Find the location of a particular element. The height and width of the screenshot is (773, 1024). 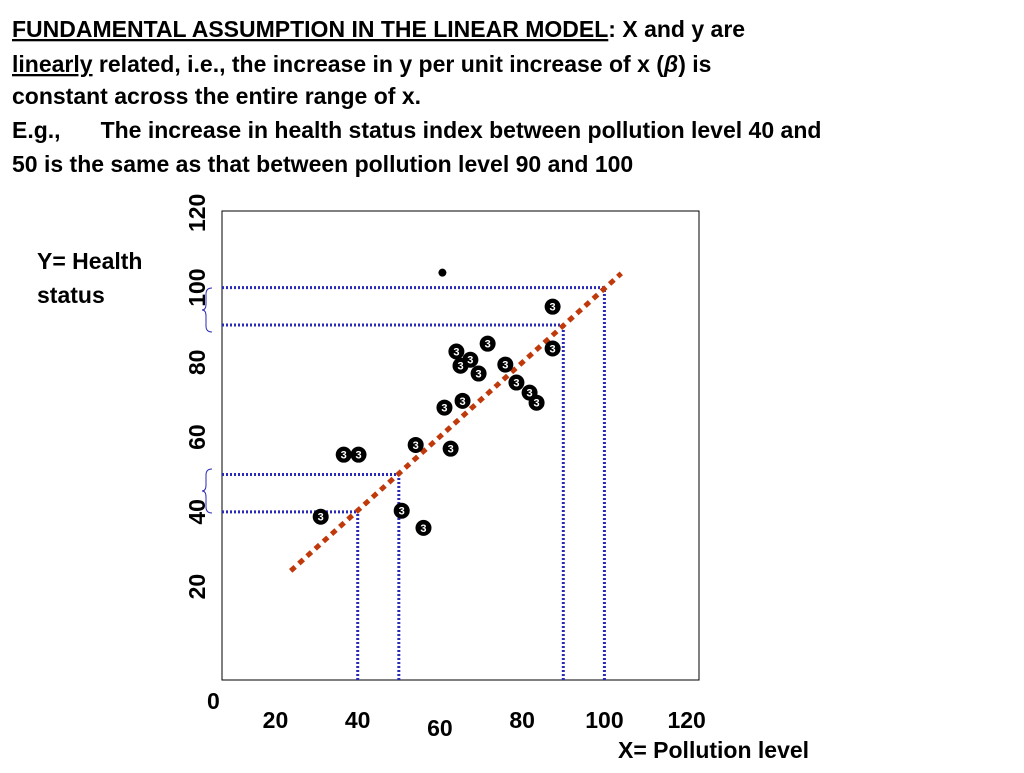

y-axis-label: Y= Health is located at coordinates (89, 261).